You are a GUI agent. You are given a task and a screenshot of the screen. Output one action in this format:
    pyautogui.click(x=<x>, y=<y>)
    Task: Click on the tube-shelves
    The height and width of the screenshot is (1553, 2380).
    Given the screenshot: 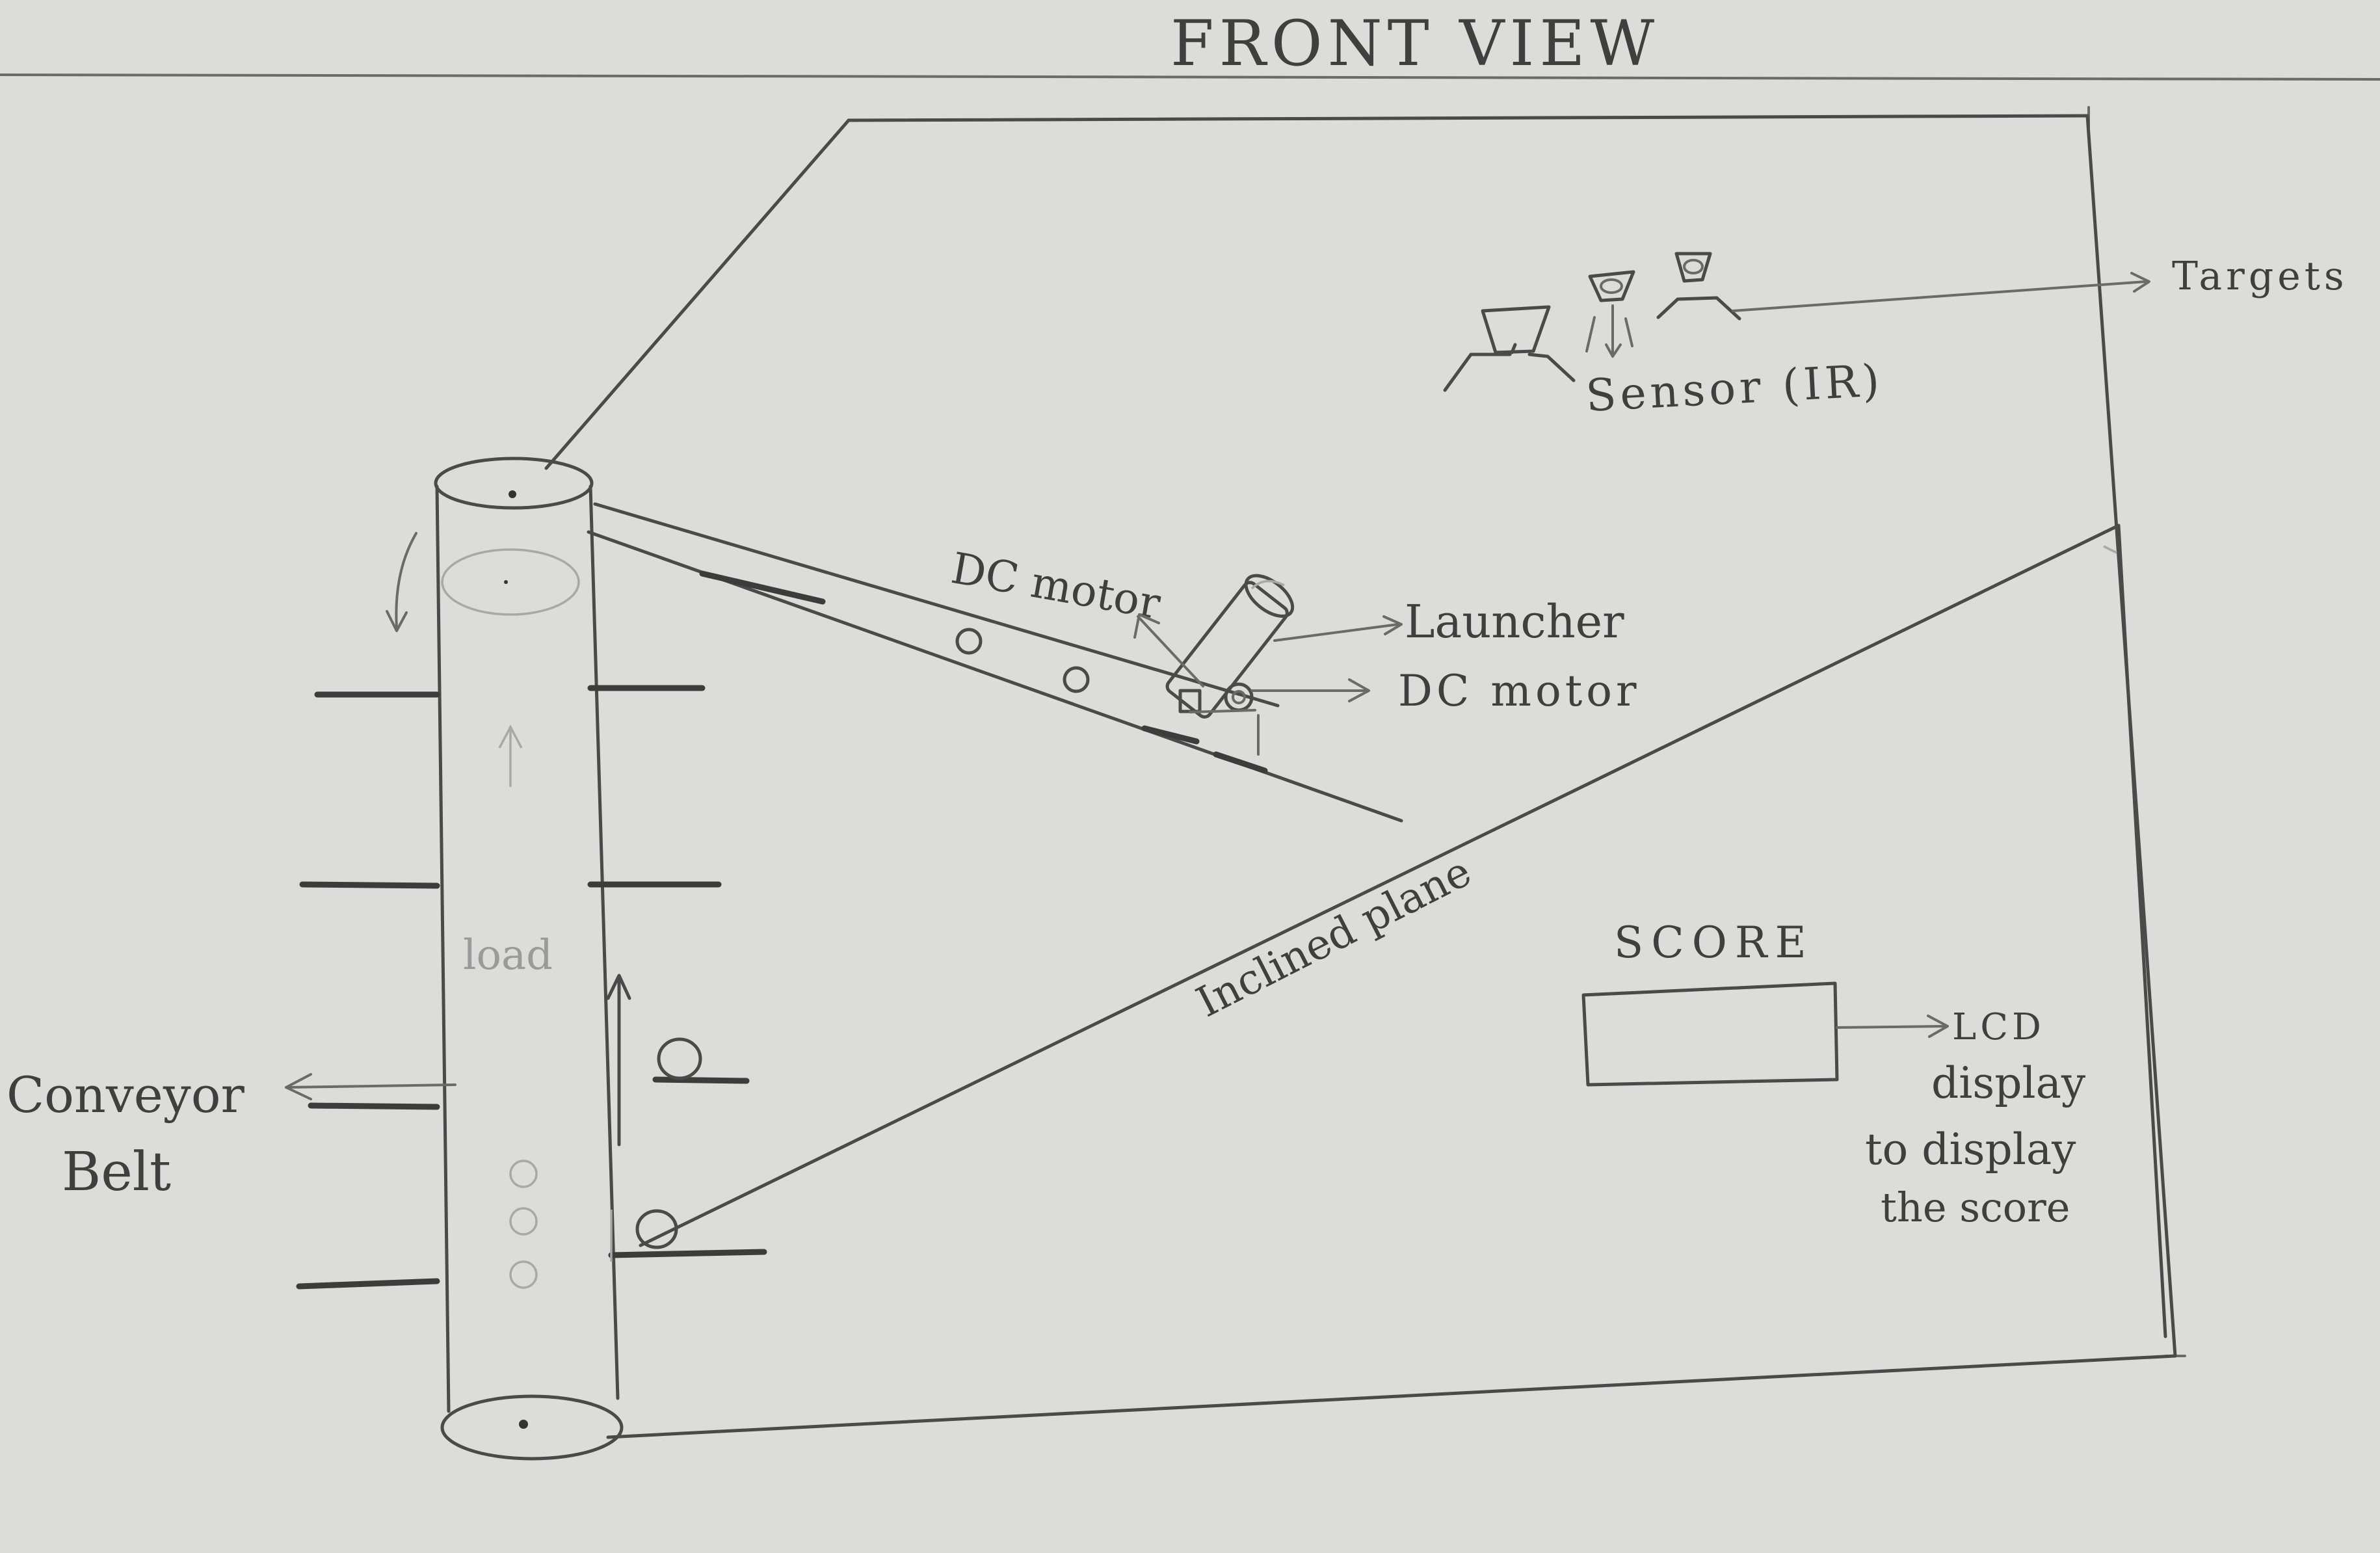 What is the action you would take?
    pyautogui.click(x=531, y=988)
    